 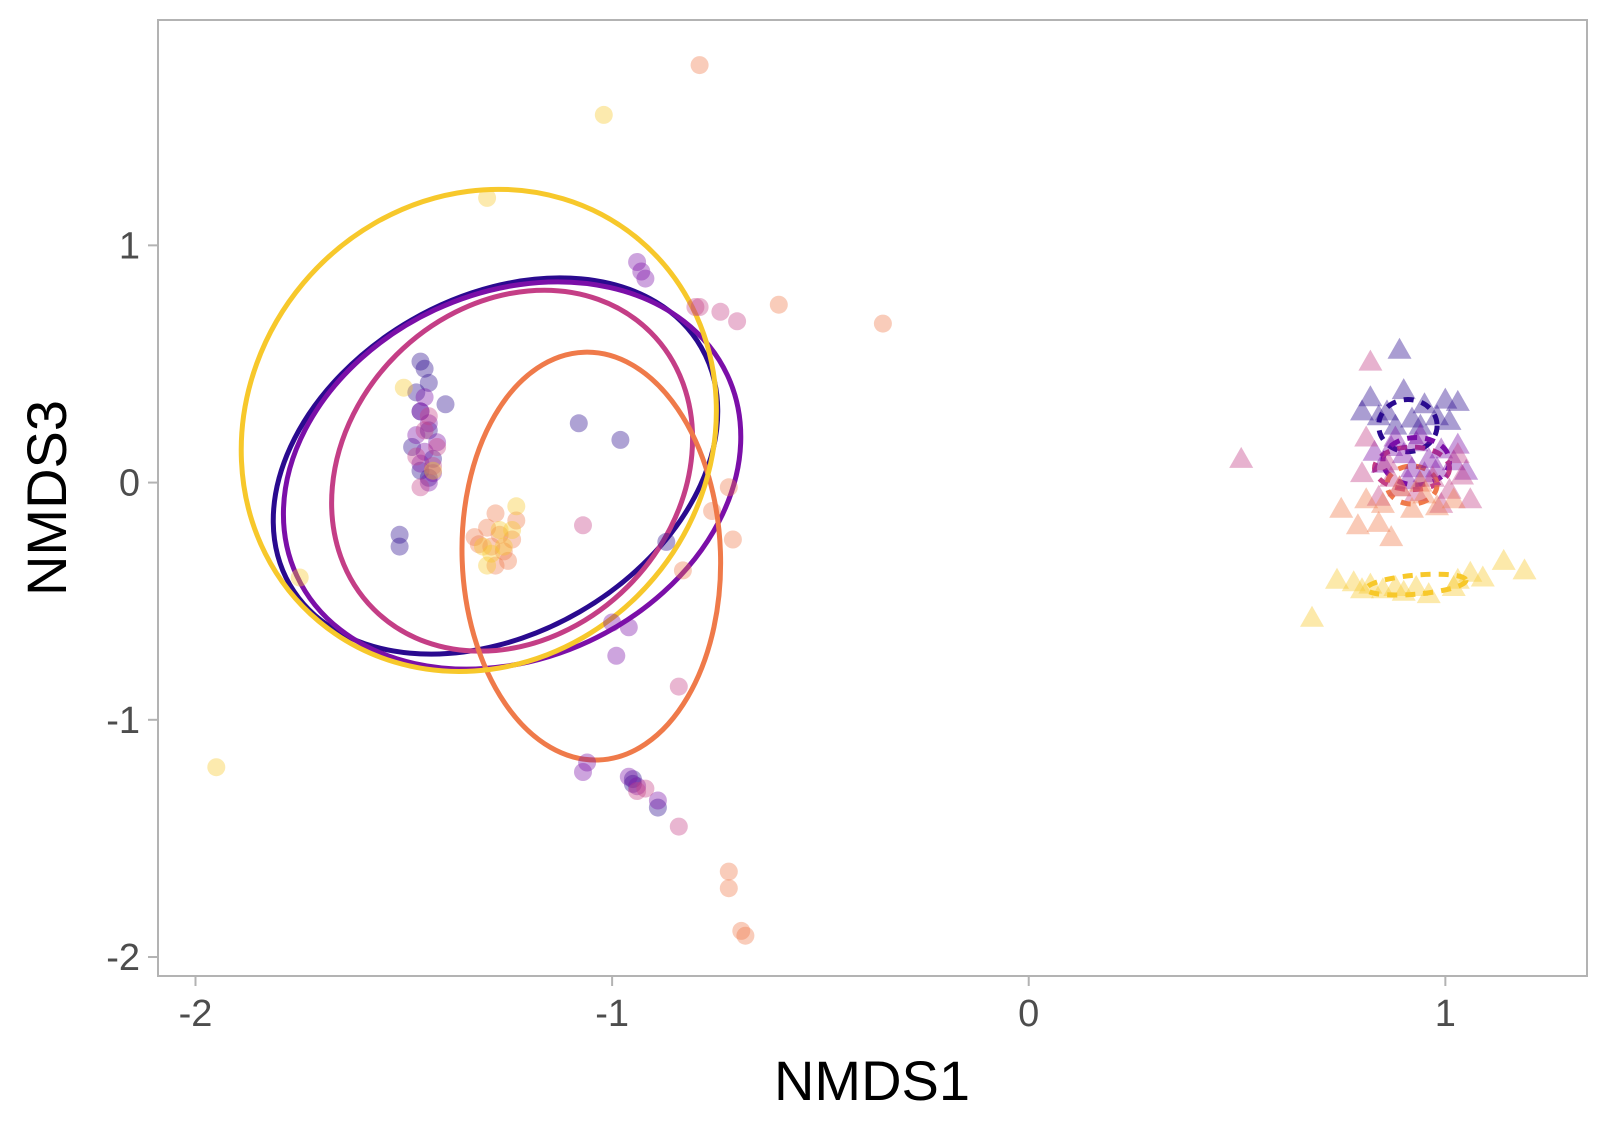 What do you see at coordinates (1028, 1014) in the screenshot?
I see `x-tick-label: 0` at bounding box center [1028, 1014].